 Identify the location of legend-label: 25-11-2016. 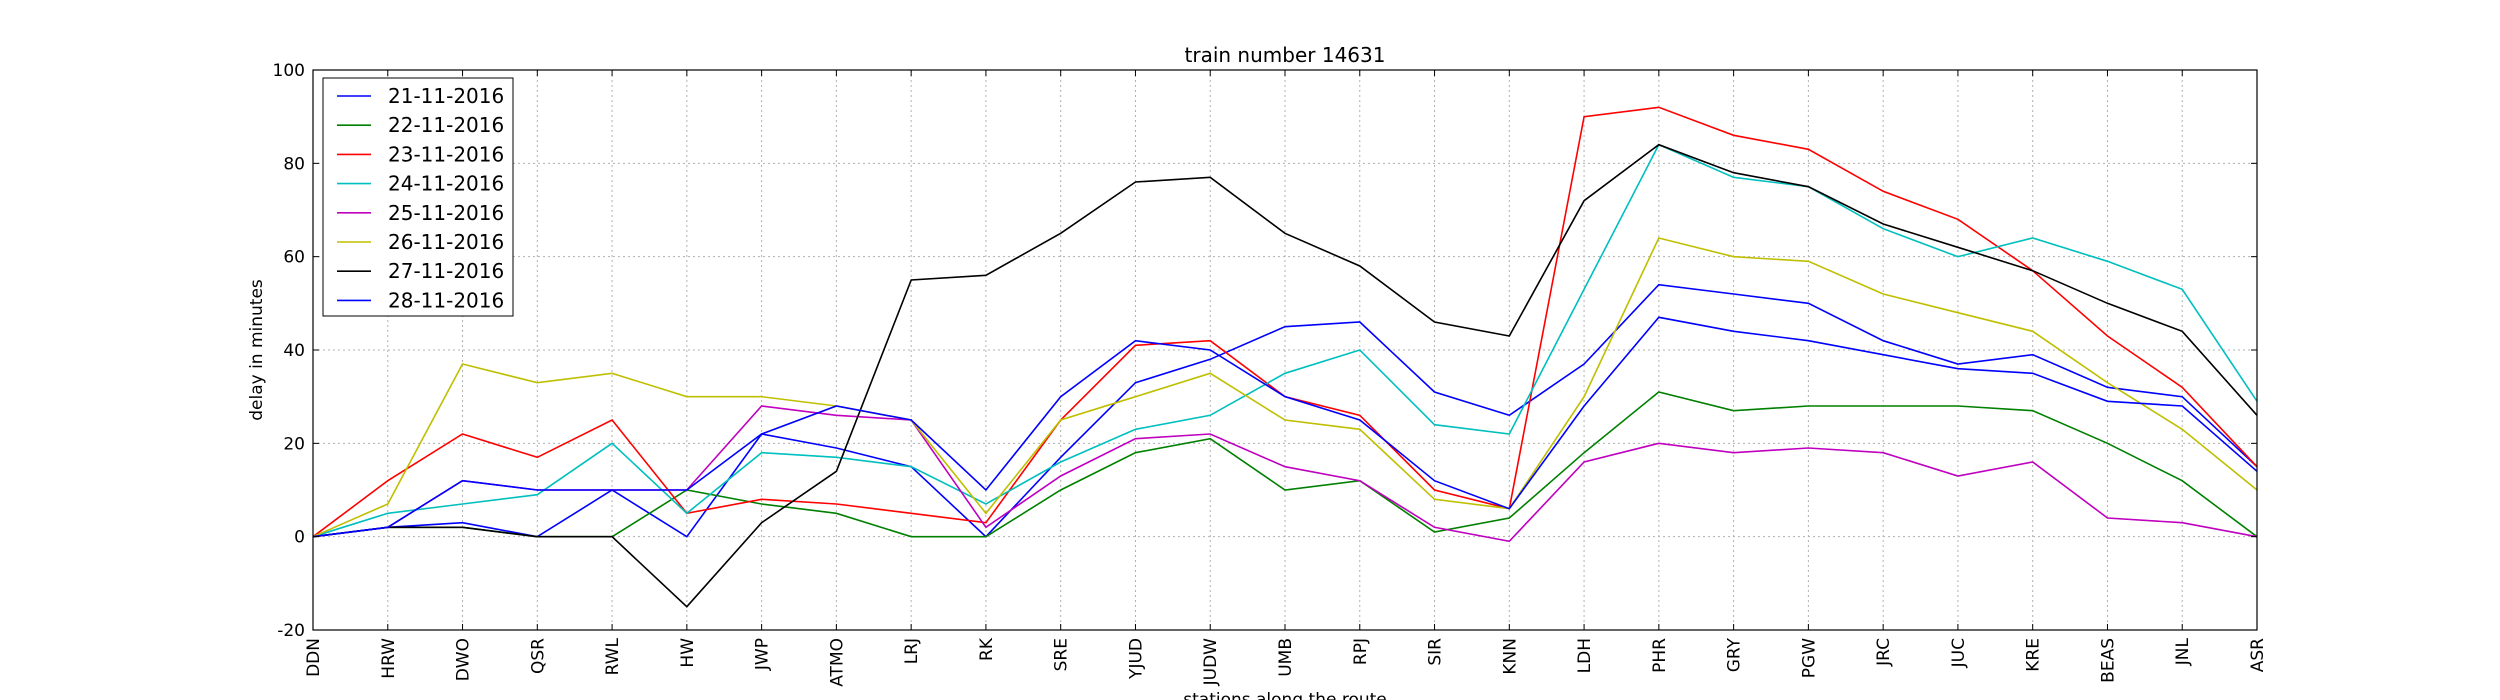
(446, 213).